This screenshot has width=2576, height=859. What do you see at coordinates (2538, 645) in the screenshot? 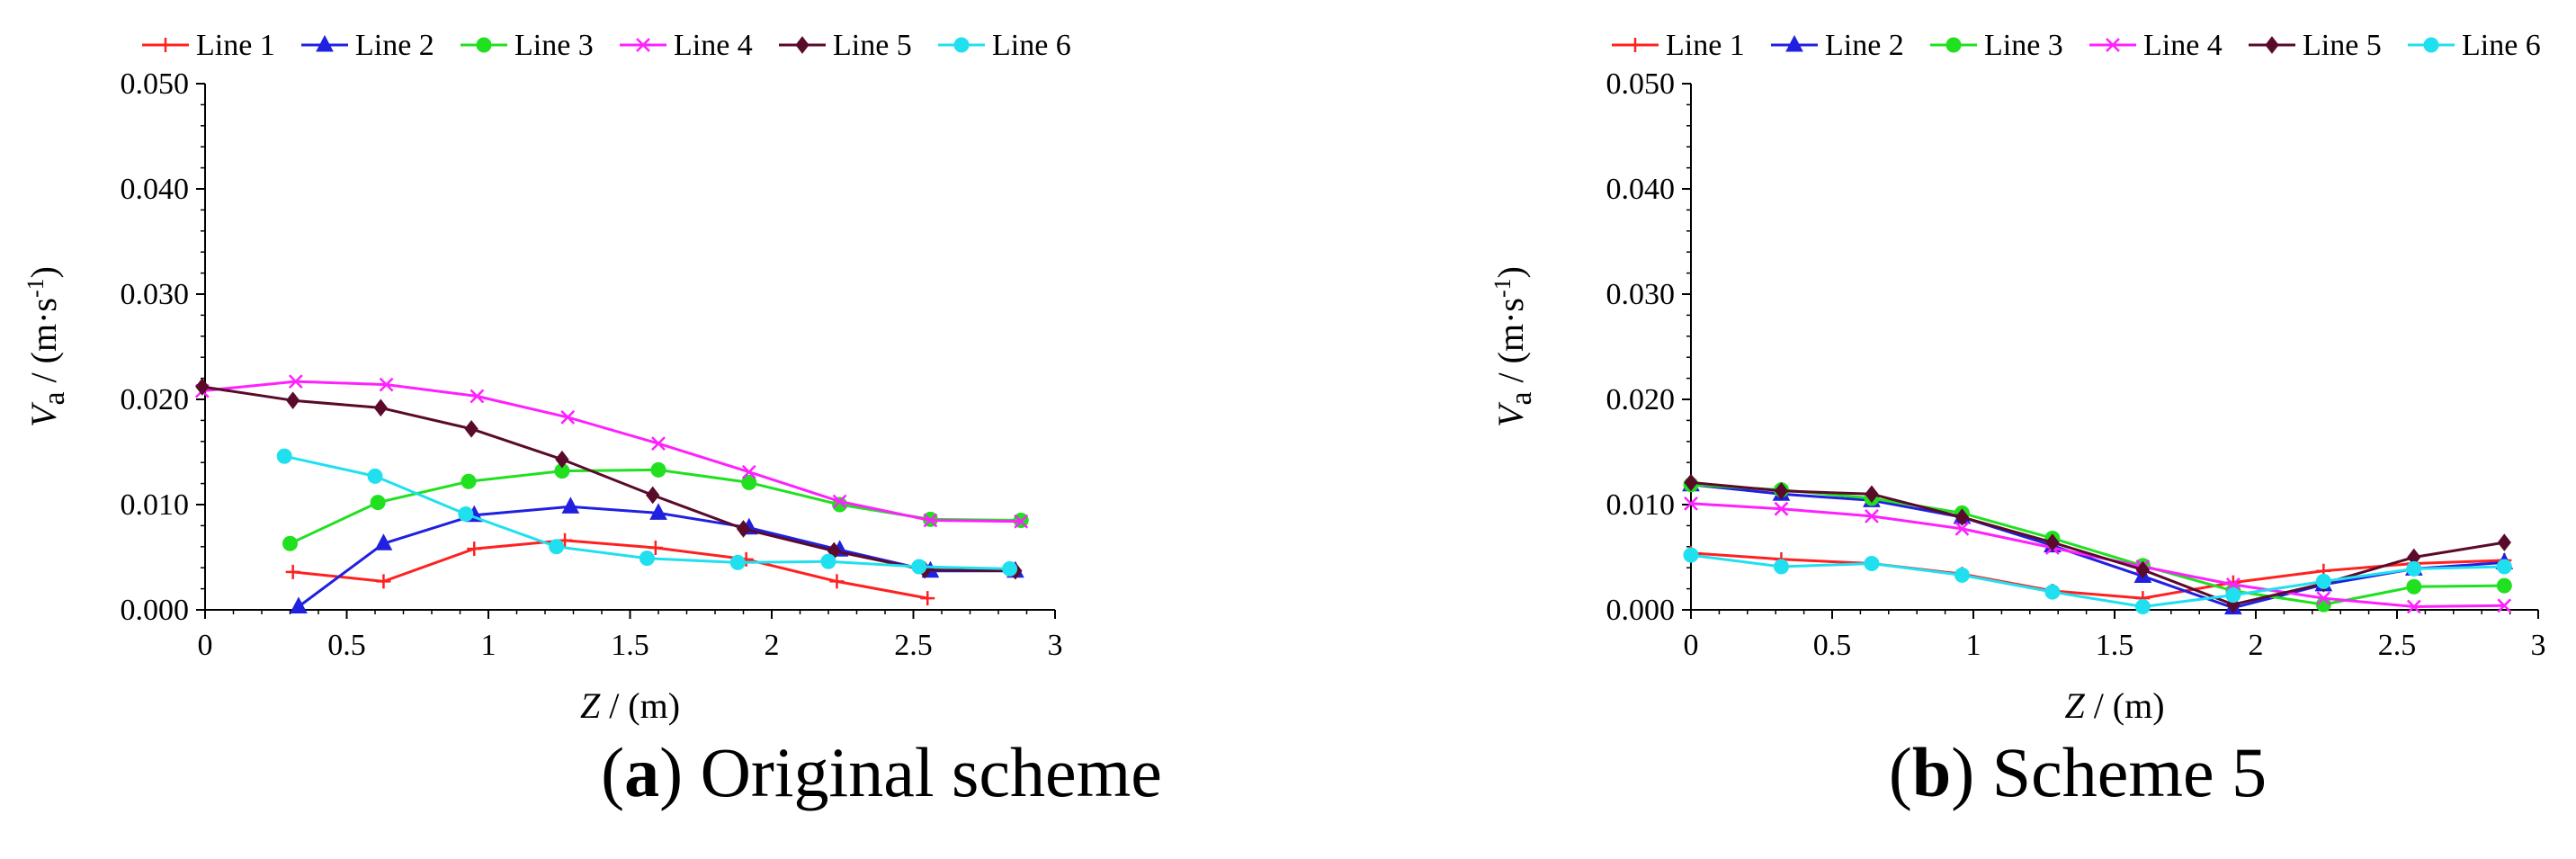
I see `x-tick-label: 3` at bounding box center [2538, 645].